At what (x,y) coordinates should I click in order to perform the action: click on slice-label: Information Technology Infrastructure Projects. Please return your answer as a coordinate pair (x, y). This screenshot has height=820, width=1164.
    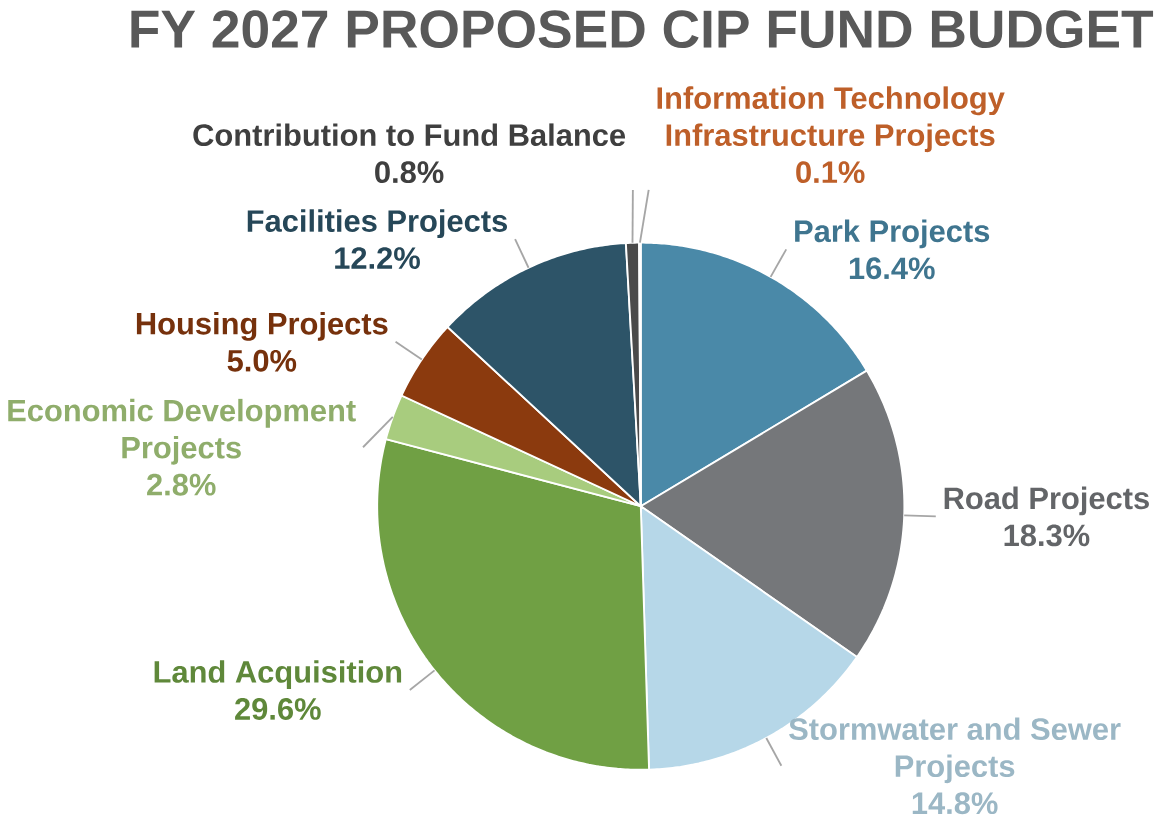
    Looking at the image, I should click on (831, 119).